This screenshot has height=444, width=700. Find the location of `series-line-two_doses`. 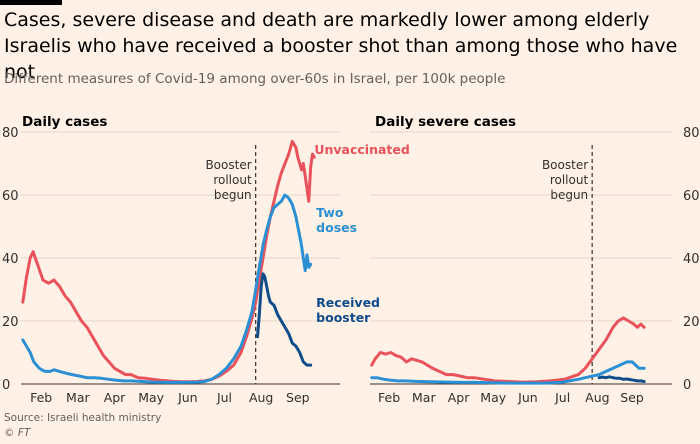

series-line-two_doses is located at coordinates (508, 372).